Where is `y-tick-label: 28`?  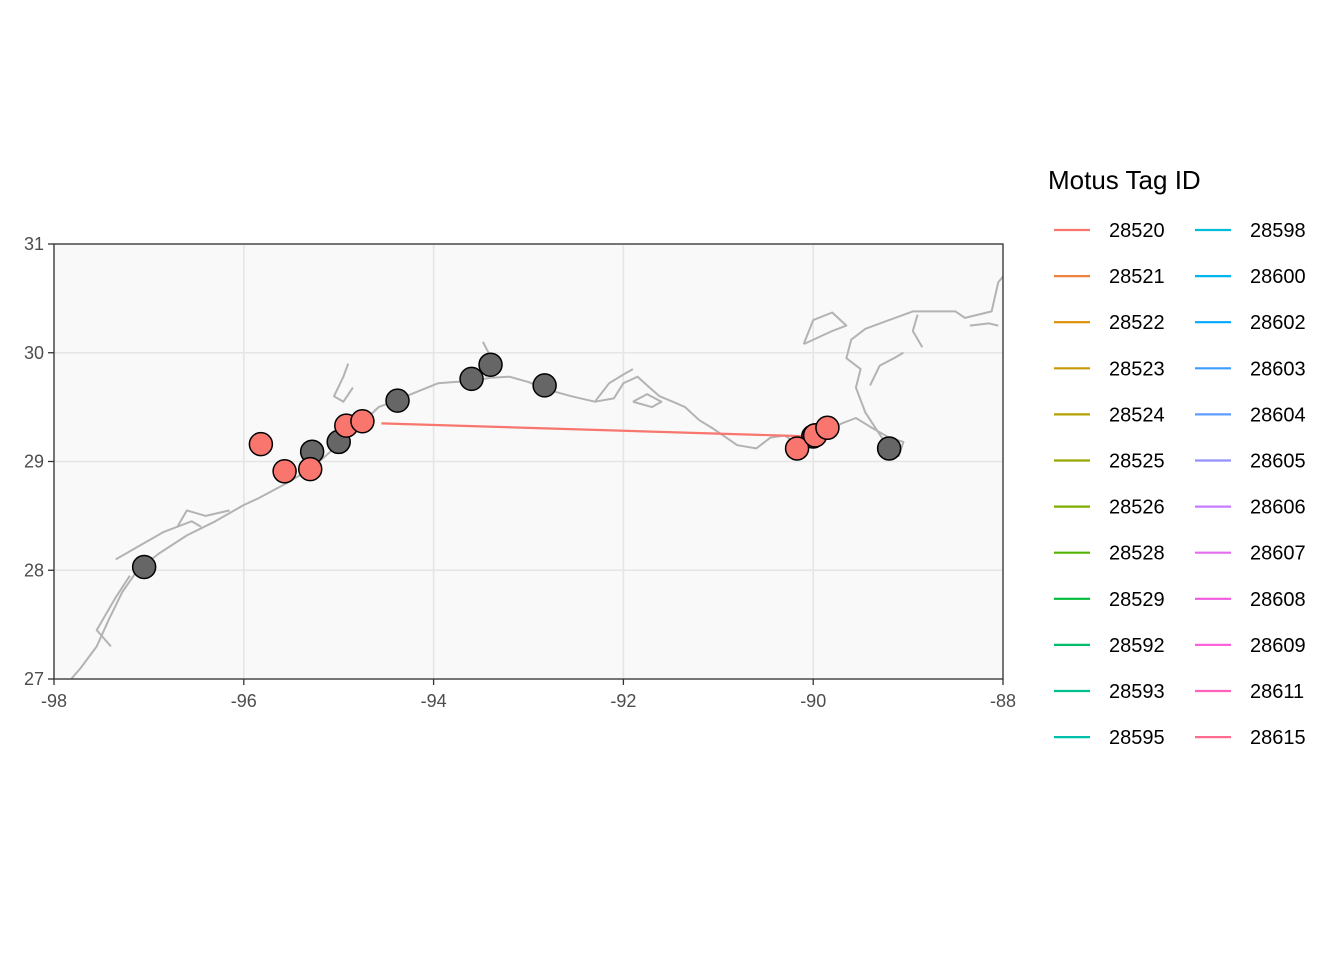
y-tick-label: 28 is located at coordinates (34, 570).